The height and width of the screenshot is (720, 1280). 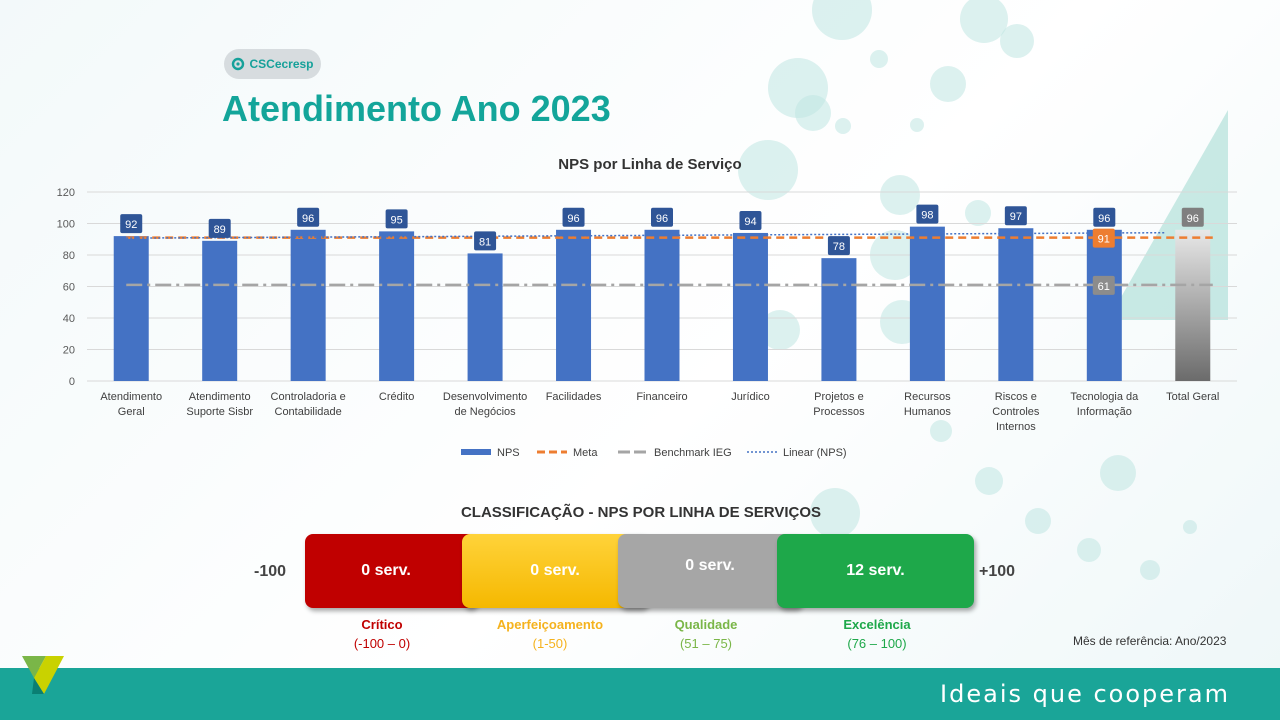 I want to click on critico-range: (-100 – 0), so click(x=382, y=643).